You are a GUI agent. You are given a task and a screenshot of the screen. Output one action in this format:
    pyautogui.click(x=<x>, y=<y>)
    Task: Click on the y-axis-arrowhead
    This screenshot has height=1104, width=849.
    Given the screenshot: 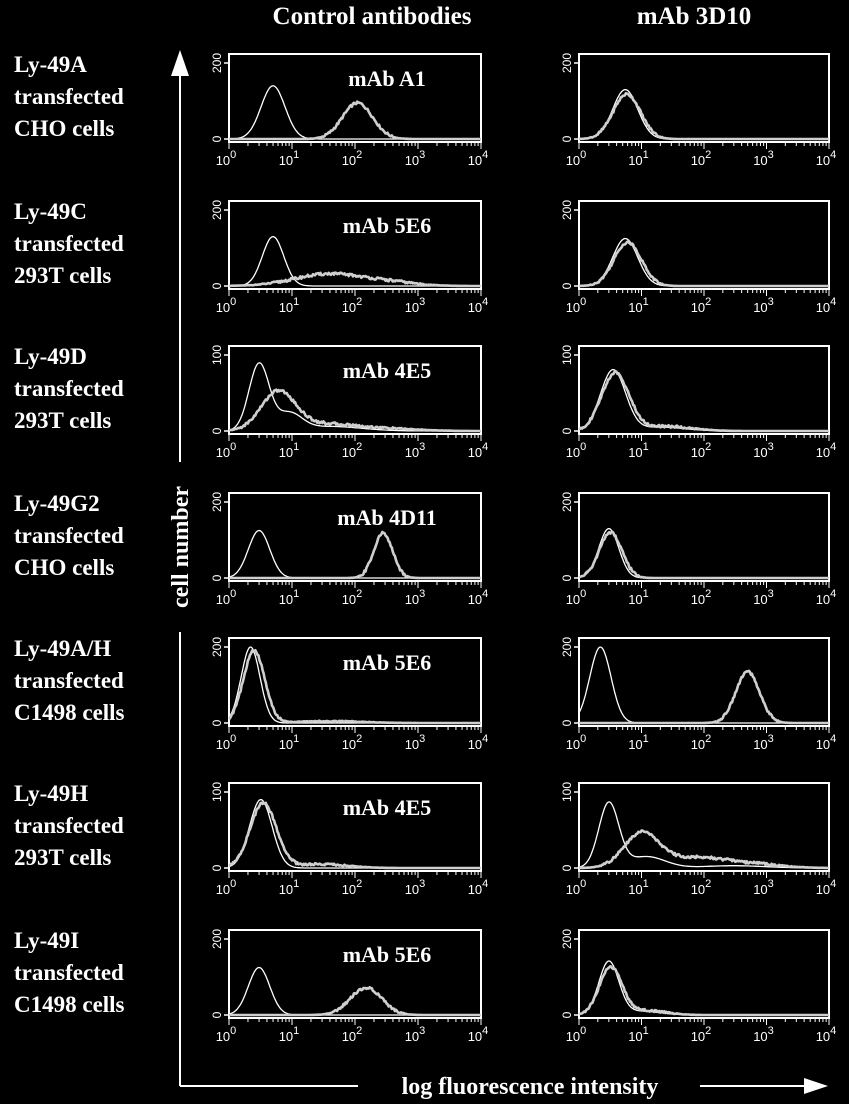 What is the action you would take?
    pyautogui.click(x=180, y=63)
    